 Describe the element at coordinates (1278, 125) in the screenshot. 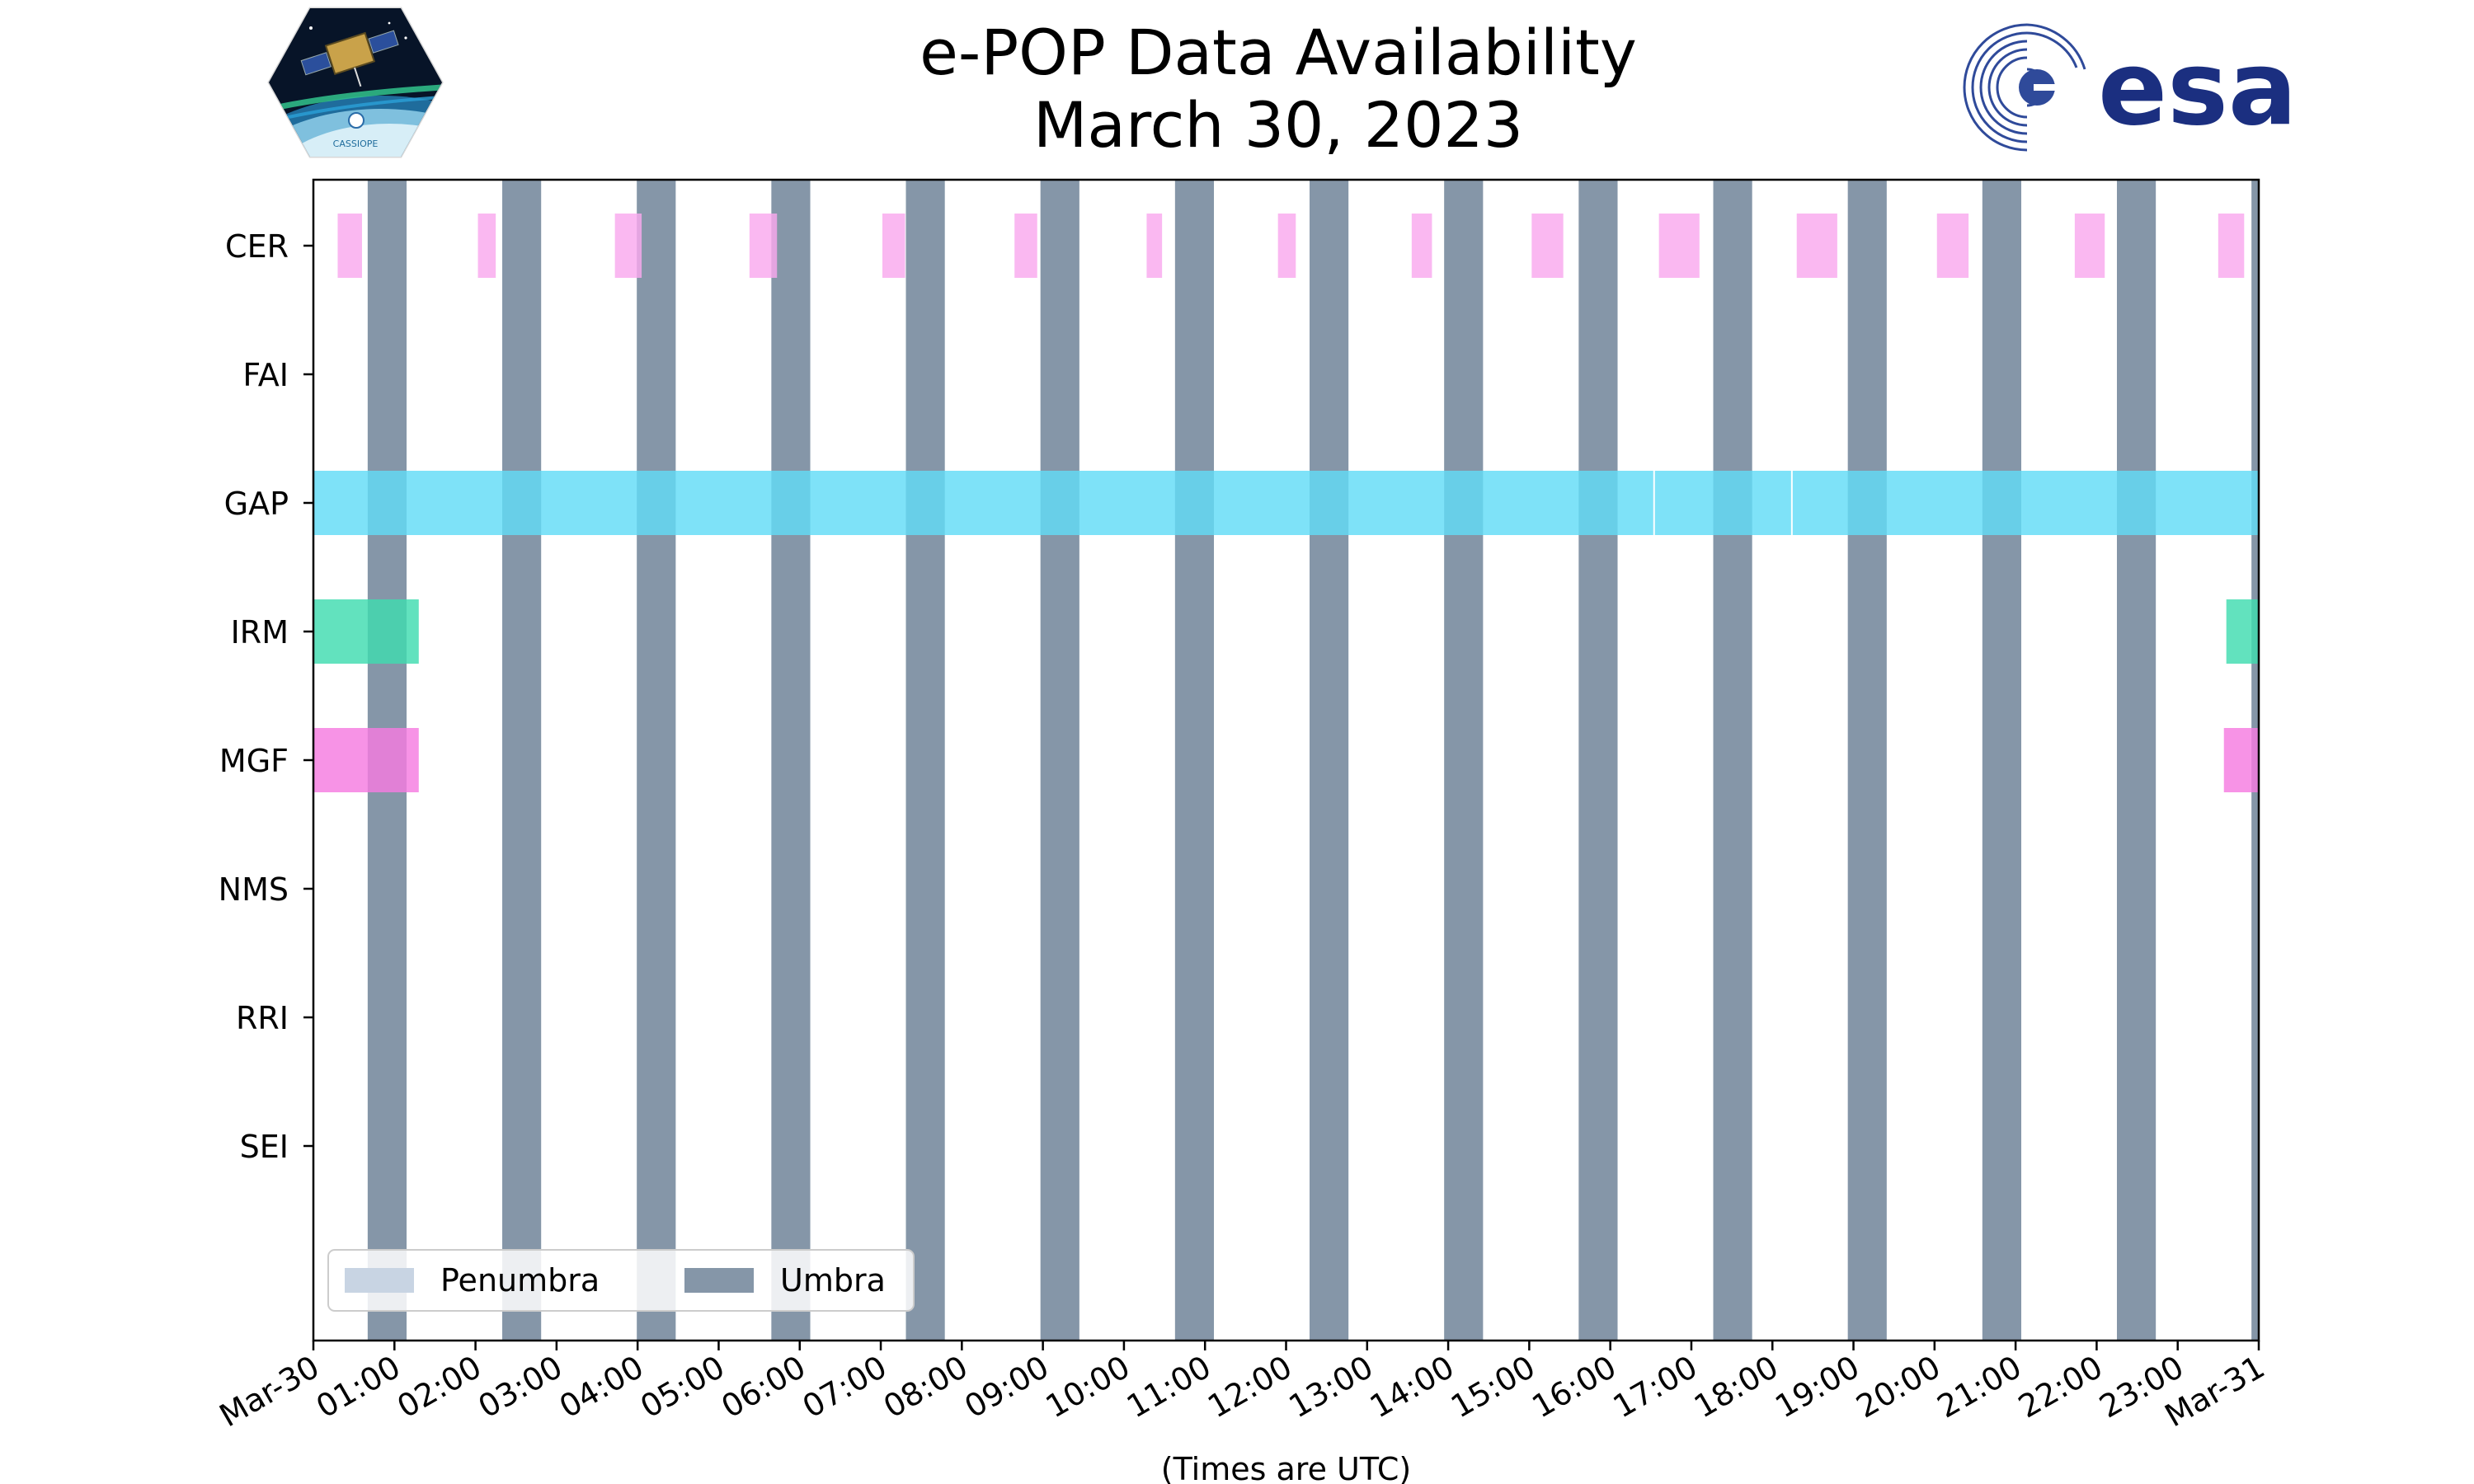

I see `chart-title-line2: March 30, 2023` at that location.